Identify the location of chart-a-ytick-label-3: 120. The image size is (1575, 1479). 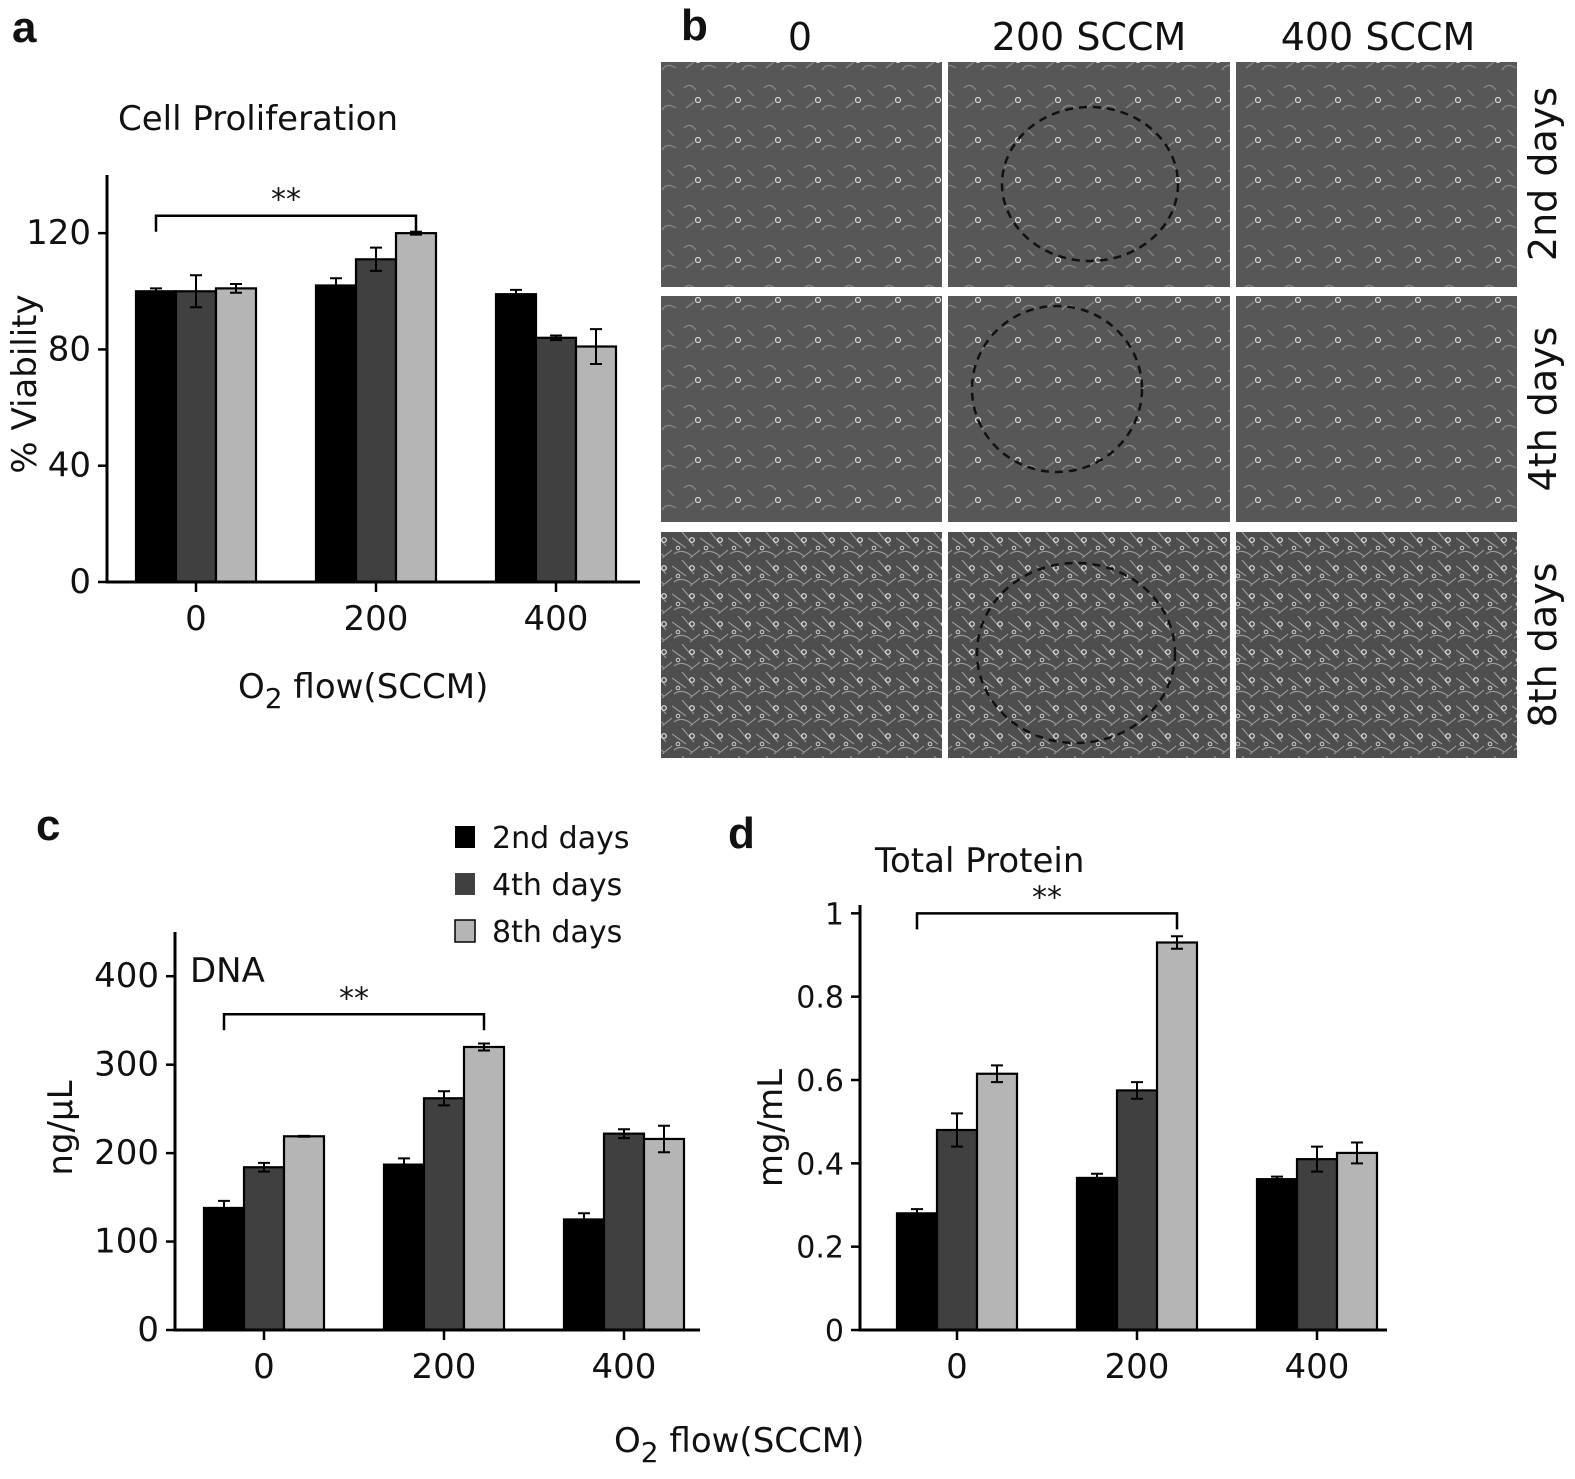
(58, 233).